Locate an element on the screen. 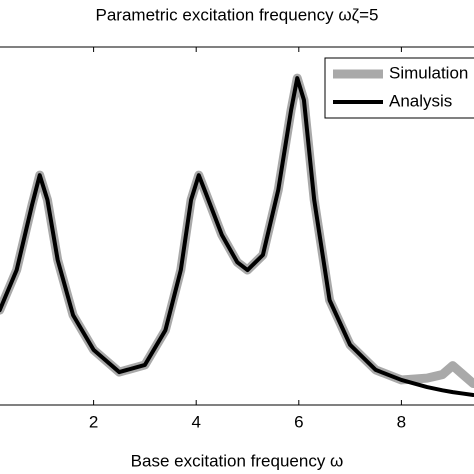 The width and height of the screenshot is (474, 474). x-tick-label: 8 is located at coordinates (401, 421).